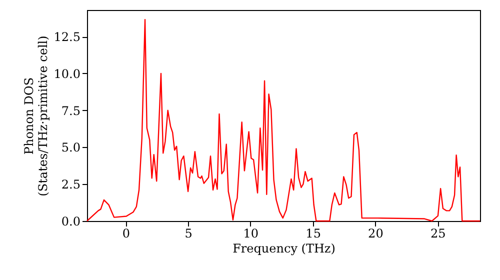  What do you see at coordinates (67, 73) in the screenshot?
I see `y-tick-label: 10.0` at bounding box center [67, 73].